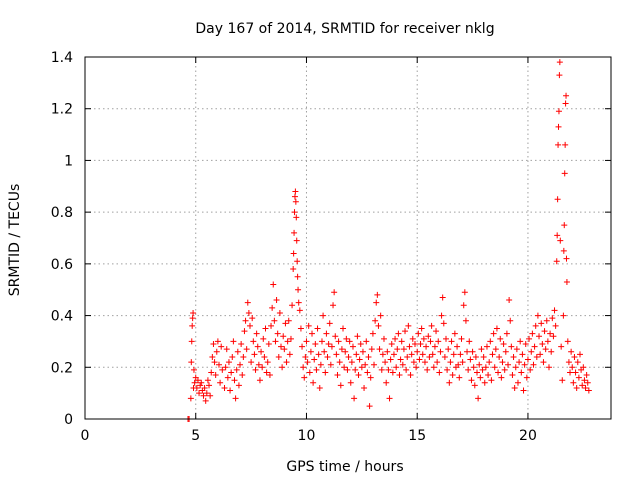  What do you see at coordinates (62, 368) in the screenshot?
I see `y-tick-label: 0.2` at bounding box center [62, 368].